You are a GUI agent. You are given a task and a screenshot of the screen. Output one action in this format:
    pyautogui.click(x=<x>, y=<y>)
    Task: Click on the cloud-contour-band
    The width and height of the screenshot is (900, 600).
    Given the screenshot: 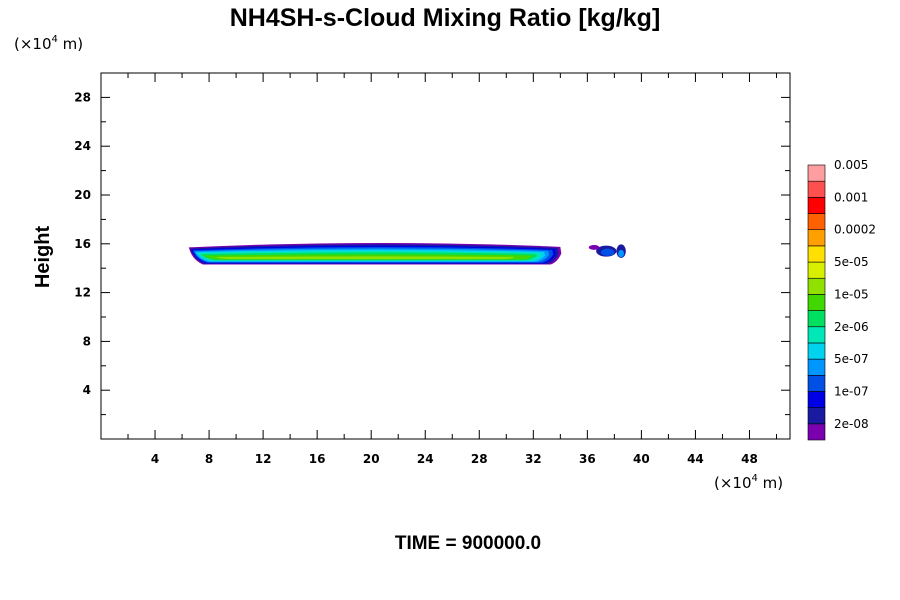 What is the action you would take?
    pyautogui.click(x=365, y=258)
    